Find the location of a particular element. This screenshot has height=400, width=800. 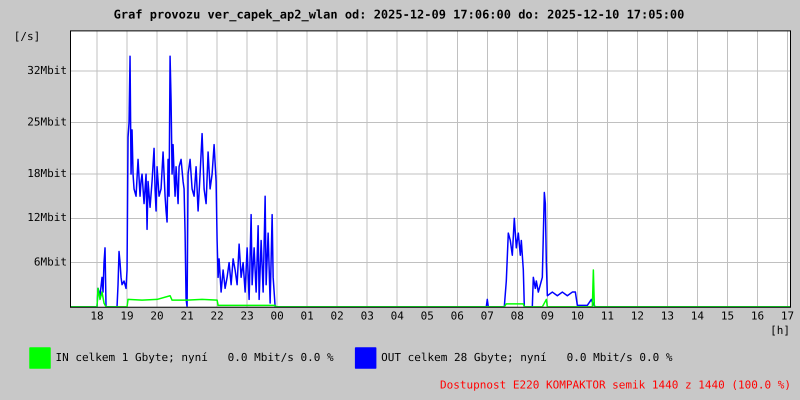

text: Dostupnost E220 KOMPAKTOR semik 1440 z 1440 (100.0 %) is located at coordinates (615, 385).